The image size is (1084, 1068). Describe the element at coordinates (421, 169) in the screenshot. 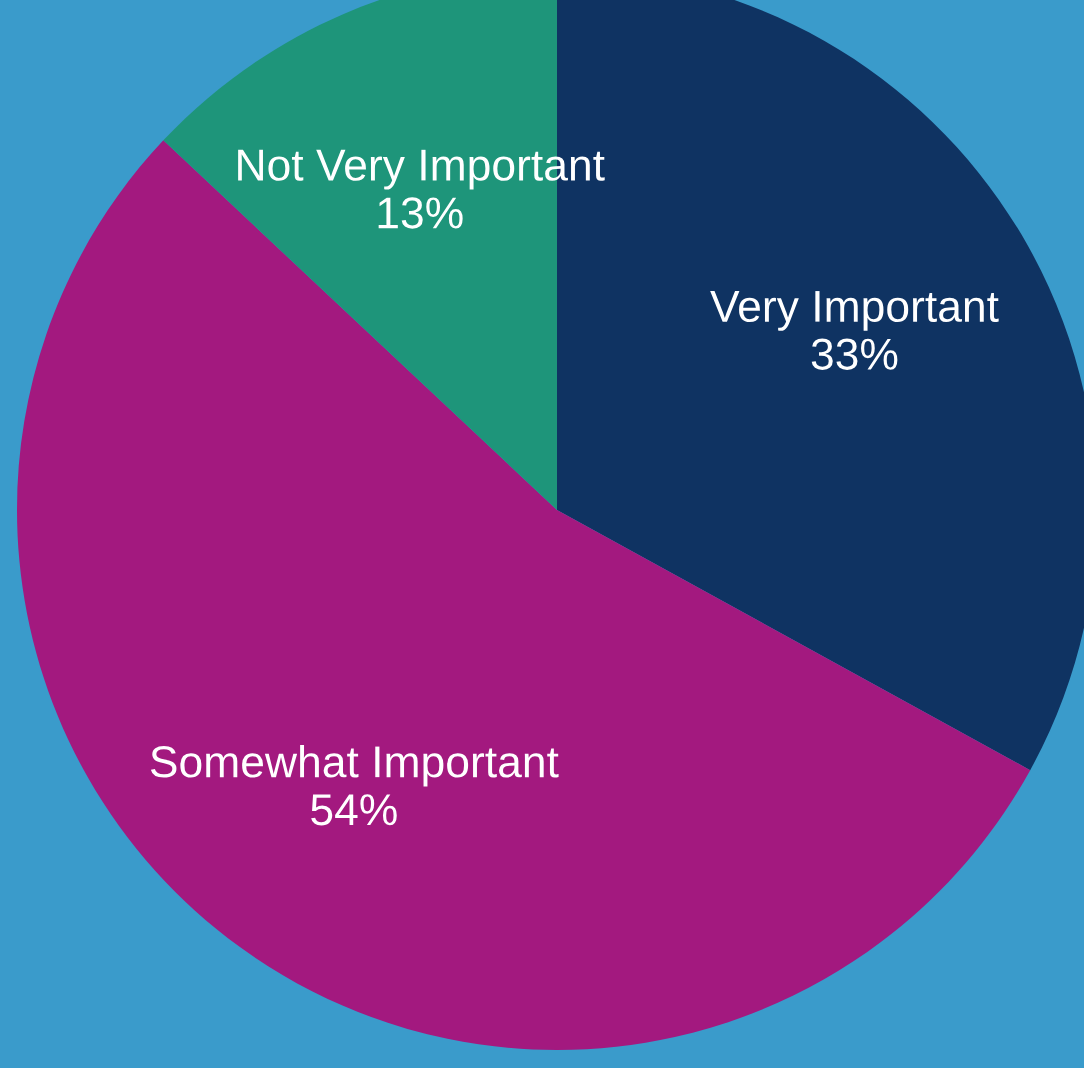

I see `slice-label: Not Very Important` at that location.